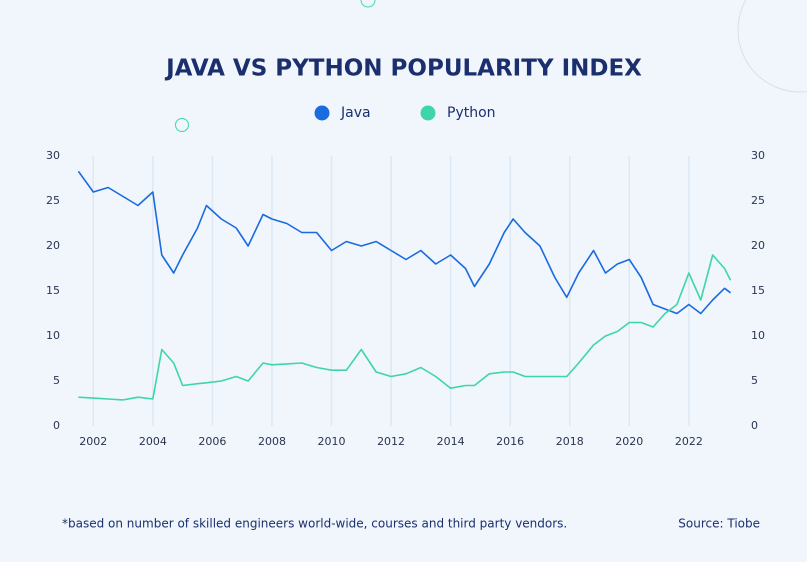  What do you see at coordinates (53, 290) in the screenshot?
I see `y-tick-label: 15` at bounding box center [53, 290].